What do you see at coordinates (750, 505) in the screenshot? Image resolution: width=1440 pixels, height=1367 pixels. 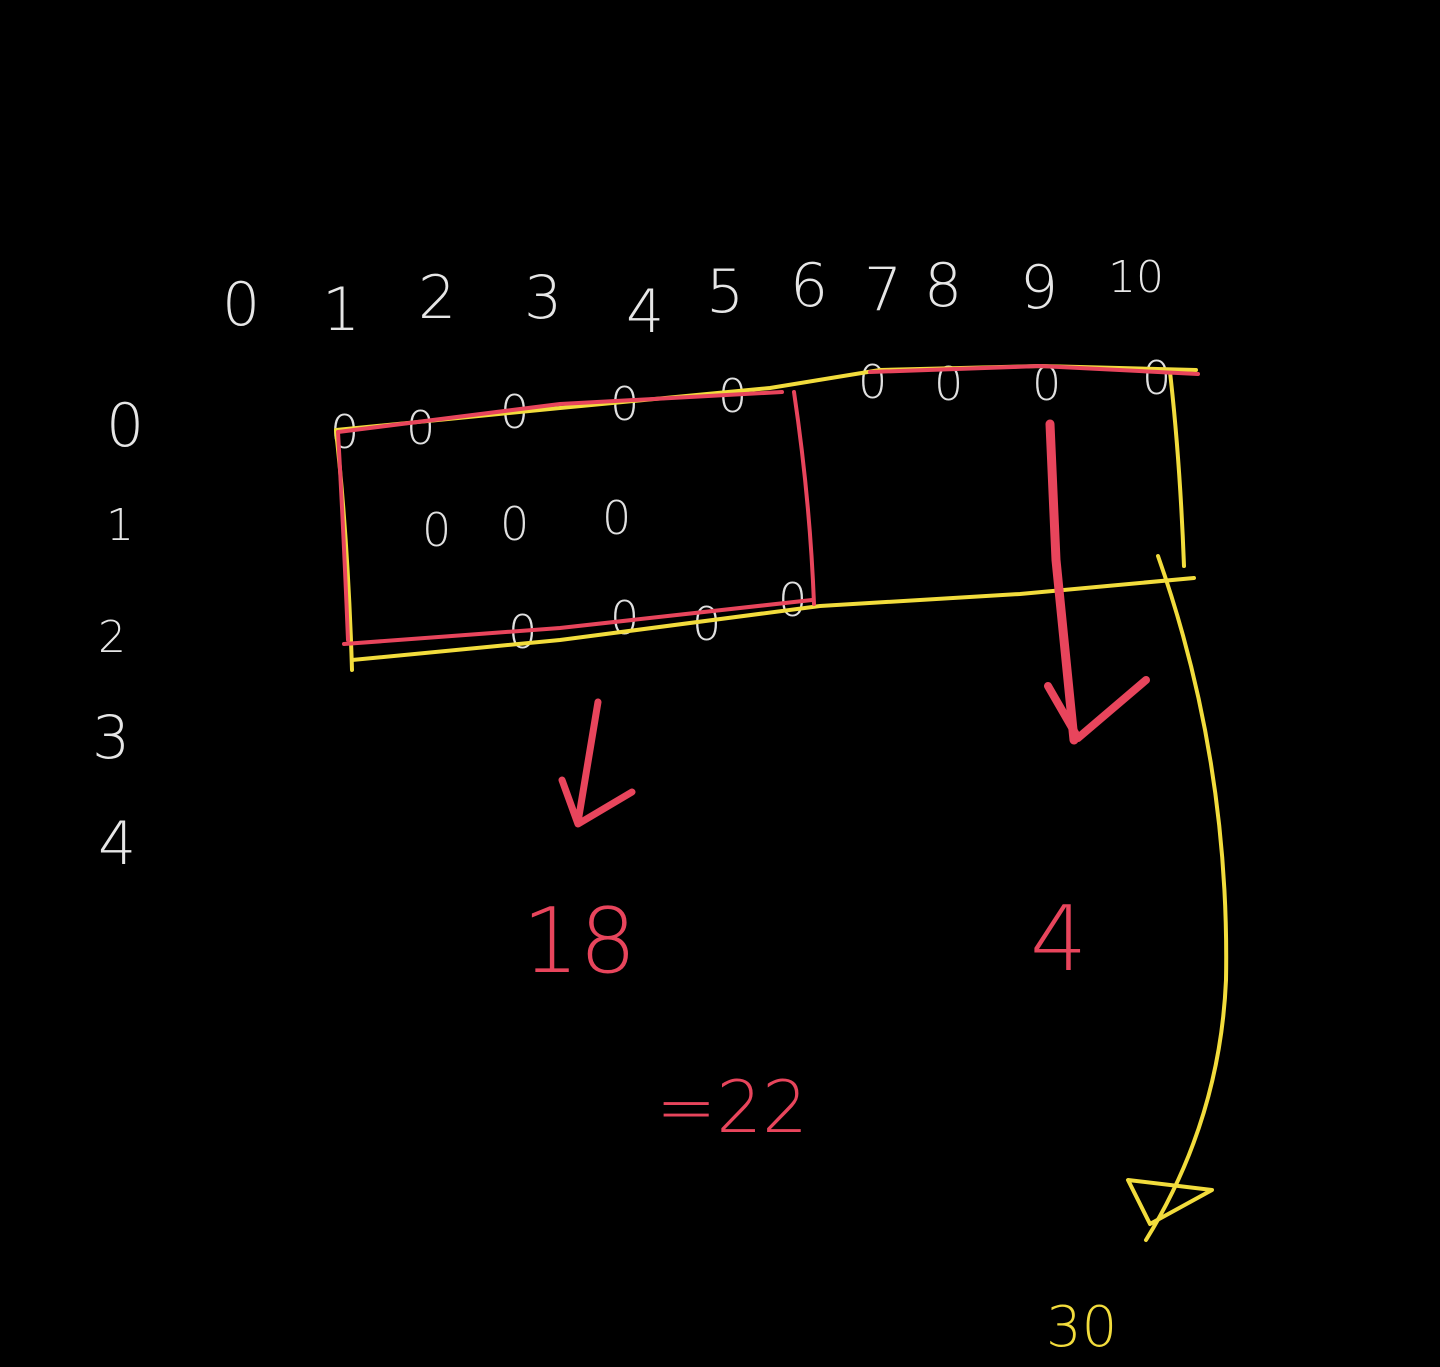 I see `grid-zeros: 0 0 0 0 0 0 0 0 0 0 0 0 0 0 0 0` at bounding box center [750, 505].